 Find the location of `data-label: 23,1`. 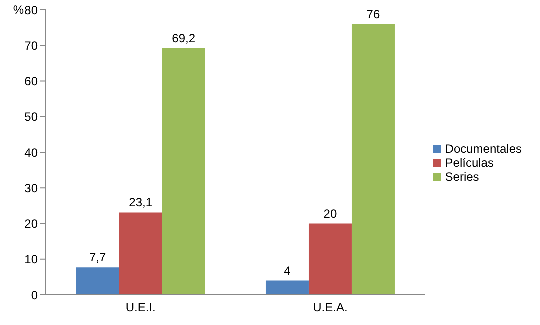

data-label: 23,1 is located at coordinates (141, 203).